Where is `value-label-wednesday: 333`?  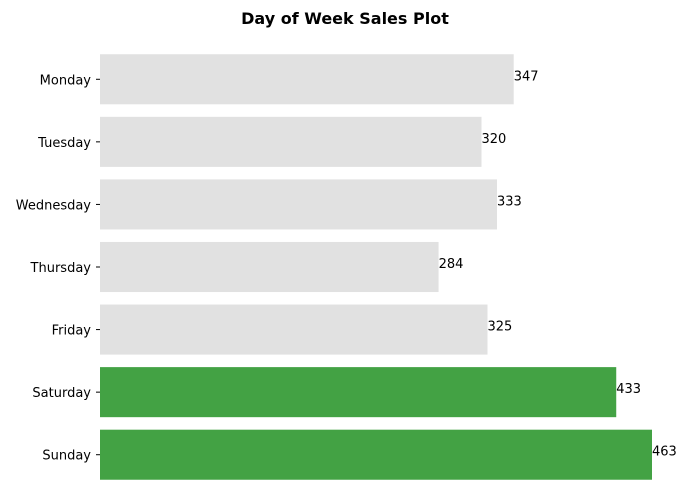
value-label-wednesday: 333 is located at coordinates (509, 201).